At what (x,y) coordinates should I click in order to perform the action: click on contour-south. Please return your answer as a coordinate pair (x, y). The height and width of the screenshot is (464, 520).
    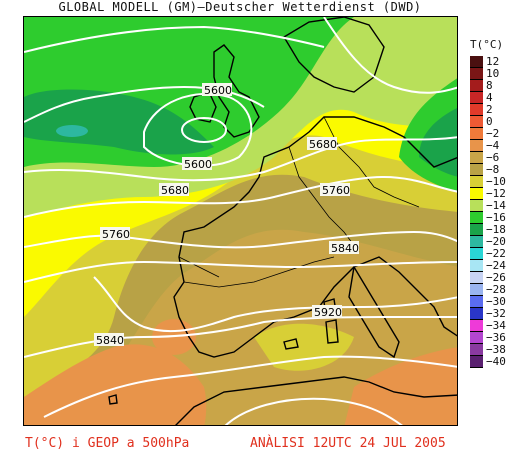
    Looking at the image, I should click on (313, 411).